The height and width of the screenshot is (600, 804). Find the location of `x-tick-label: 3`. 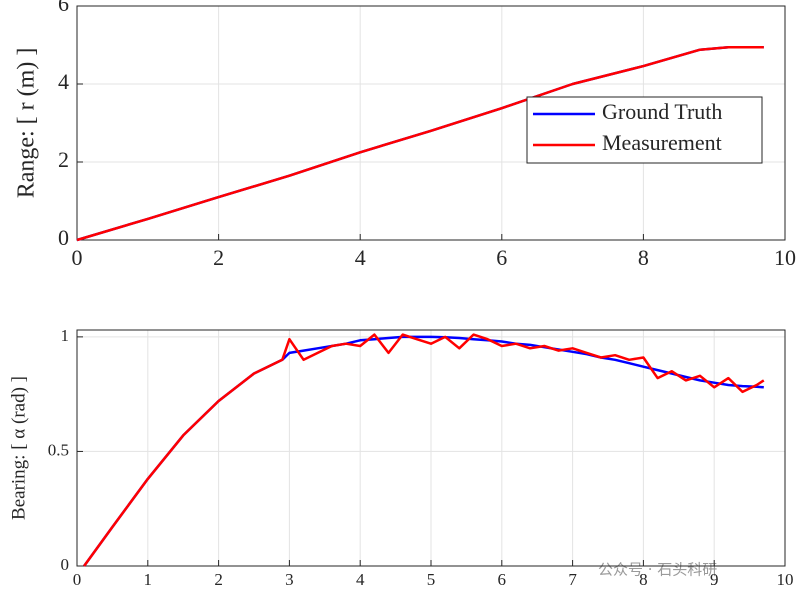

x-tick-label: 3 is located at coordinates (289, 579).